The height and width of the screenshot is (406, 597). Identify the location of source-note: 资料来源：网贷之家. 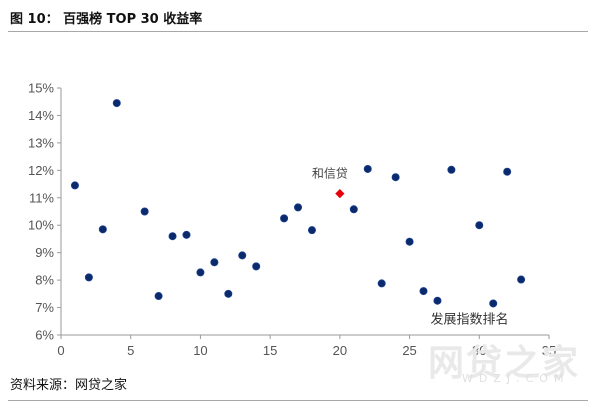
(69, 385).